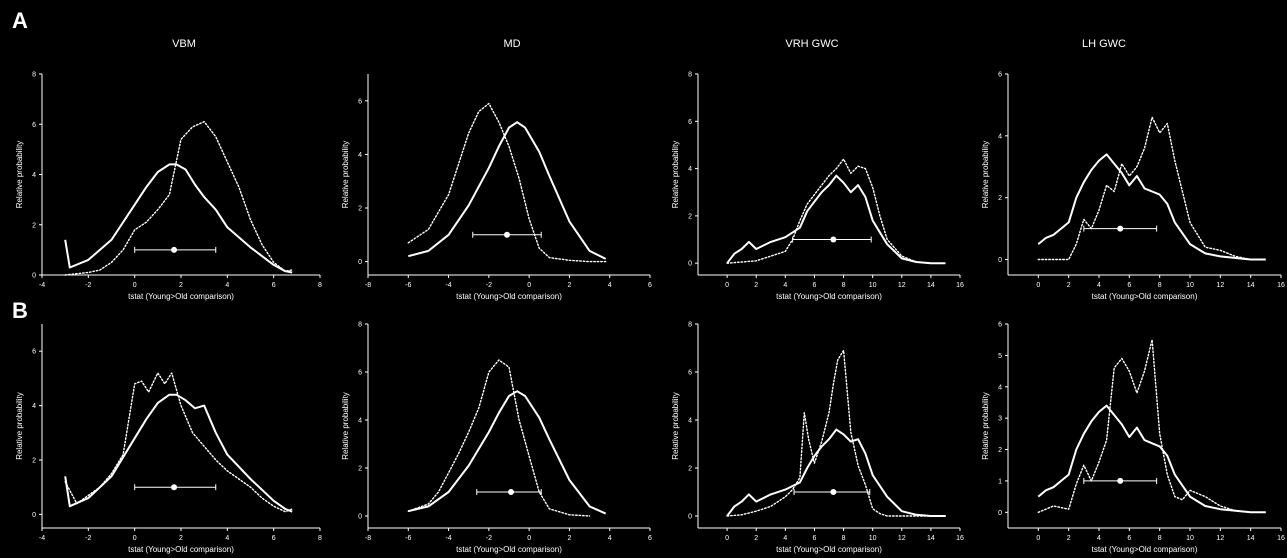 The image size is (1287, 558). Describe the element at coordinates (1000, 419) in the screenshot. I see `y-tick-label: 3` at that location.